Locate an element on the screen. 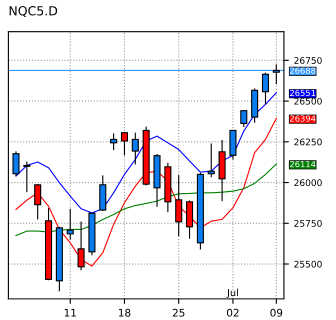 The width and height of the screenshot is (336, 320). data-label: 26551 is located at coordinates (303, 93).